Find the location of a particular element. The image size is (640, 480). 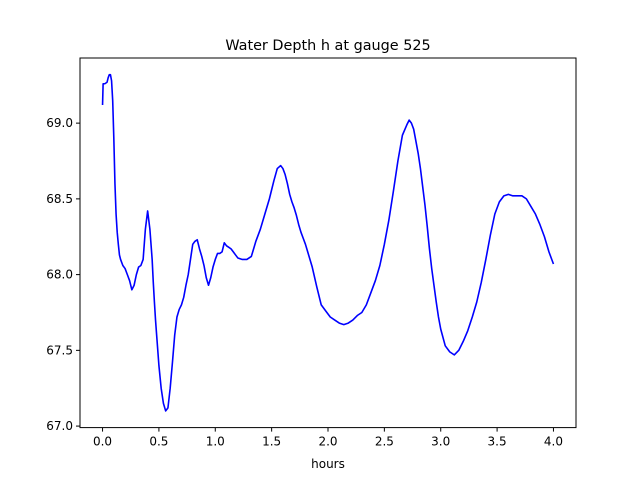

x-tick-label: 1.5 is located at coordinates (271, 442).